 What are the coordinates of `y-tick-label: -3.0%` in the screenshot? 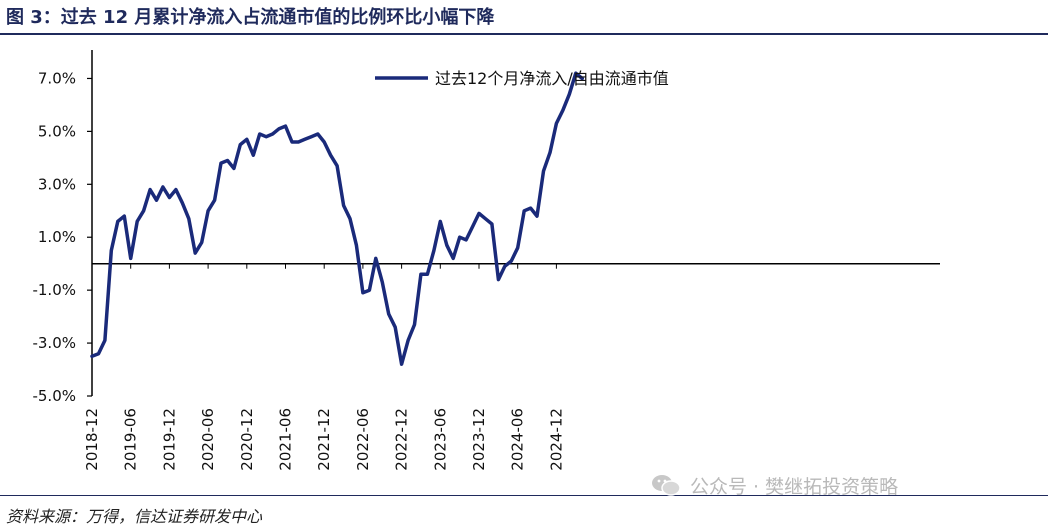 It's located at (54, 343).